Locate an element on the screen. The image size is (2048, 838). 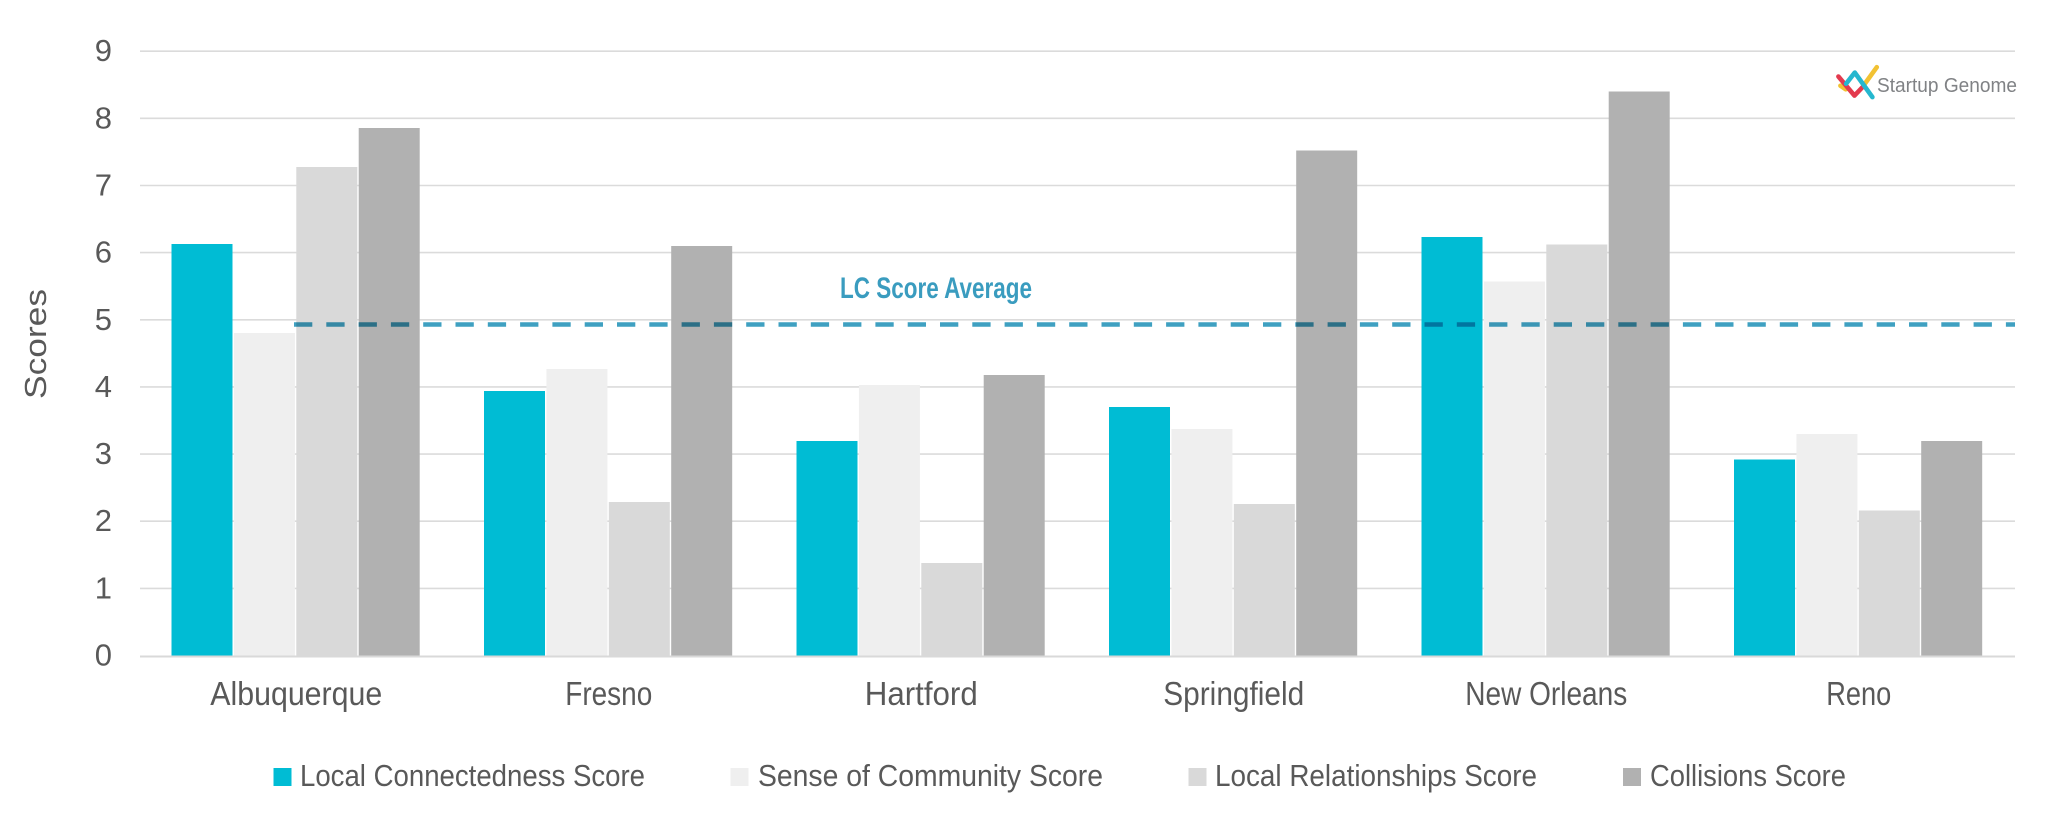
svg-text: 7 is located at coordinates (103, 184).